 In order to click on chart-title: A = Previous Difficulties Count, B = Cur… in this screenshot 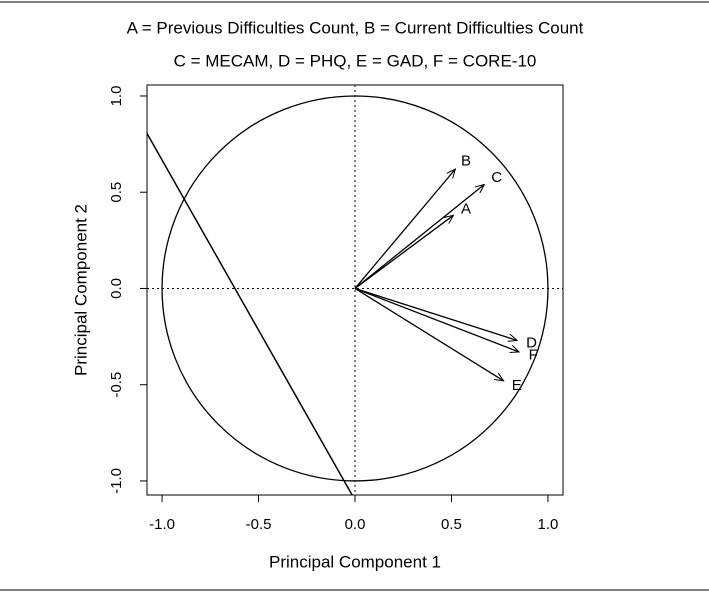, I will do `click(355, 27)`.